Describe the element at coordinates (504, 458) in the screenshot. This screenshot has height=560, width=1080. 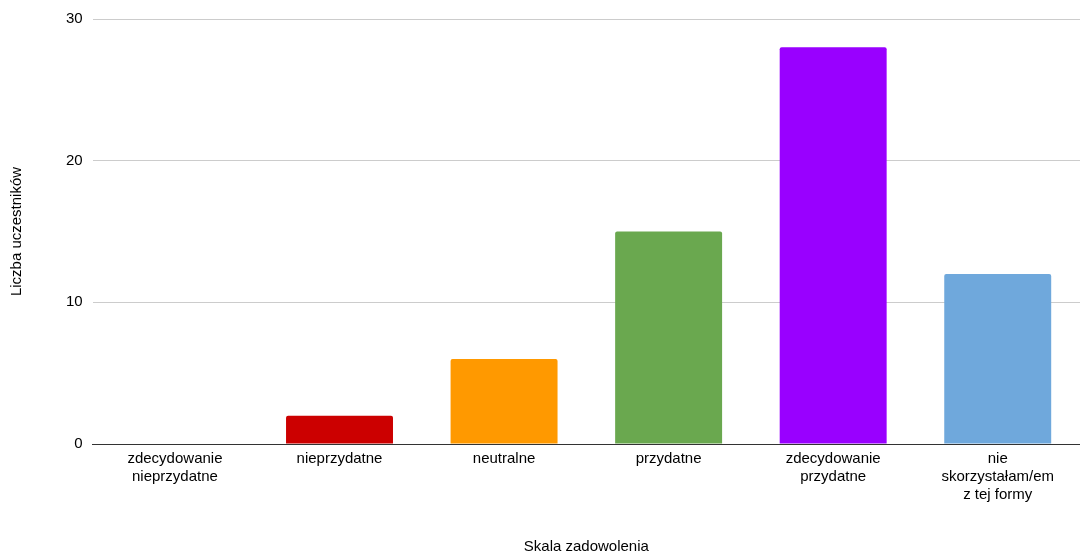
I see `x-tick-label: neutralne` at that location.